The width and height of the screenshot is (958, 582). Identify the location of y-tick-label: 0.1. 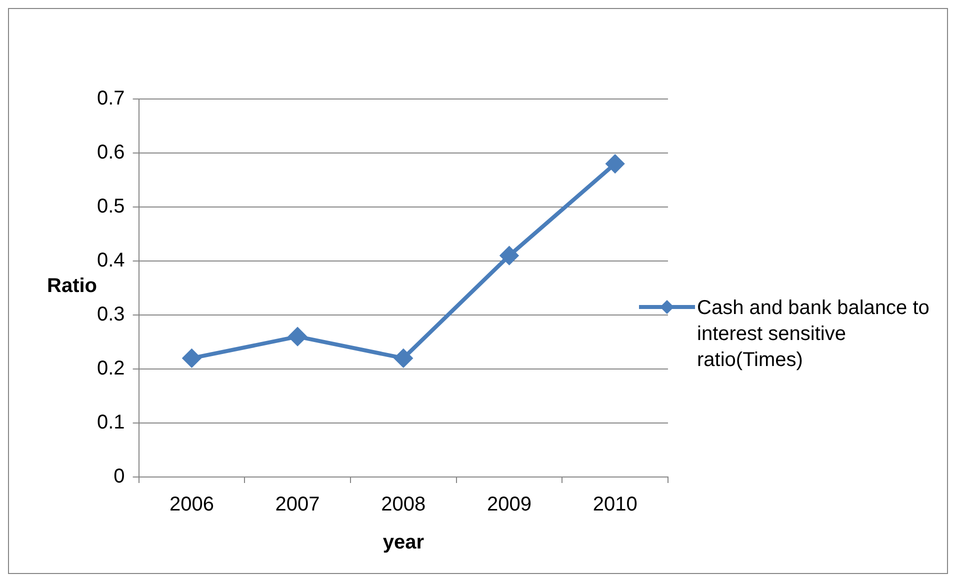
(110, 423).